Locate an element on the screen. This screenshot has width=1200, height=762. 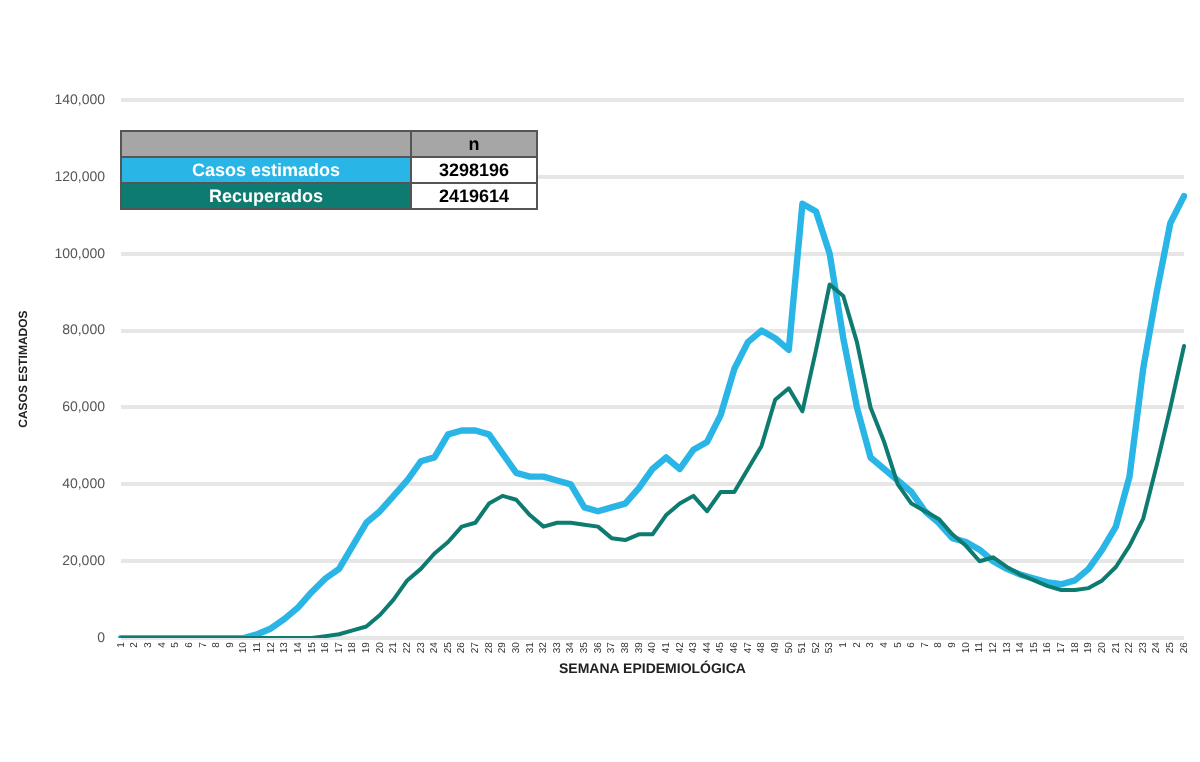
annotation: n is located at coordinates (474, 144).